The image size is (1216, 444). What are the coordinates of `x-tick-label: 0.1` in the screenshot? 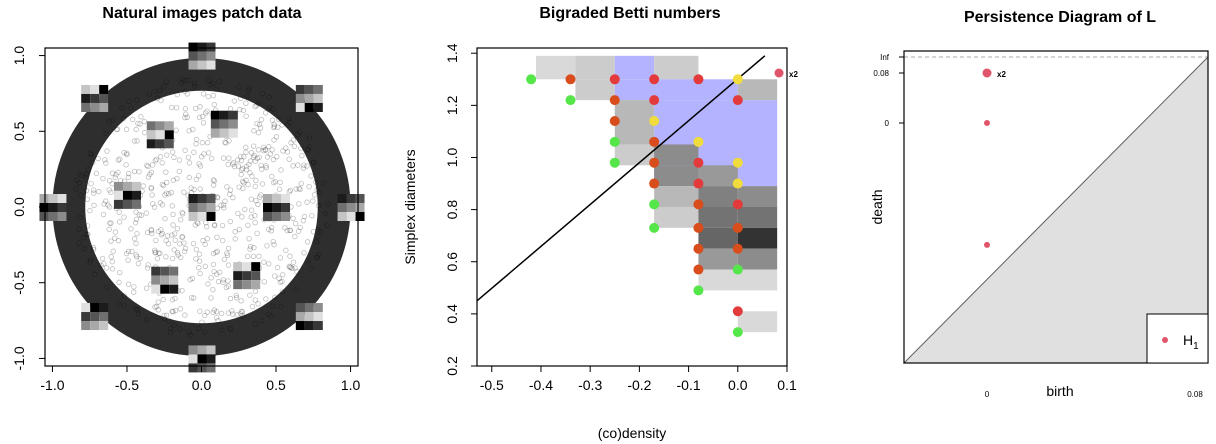 It's located at (787, 385).